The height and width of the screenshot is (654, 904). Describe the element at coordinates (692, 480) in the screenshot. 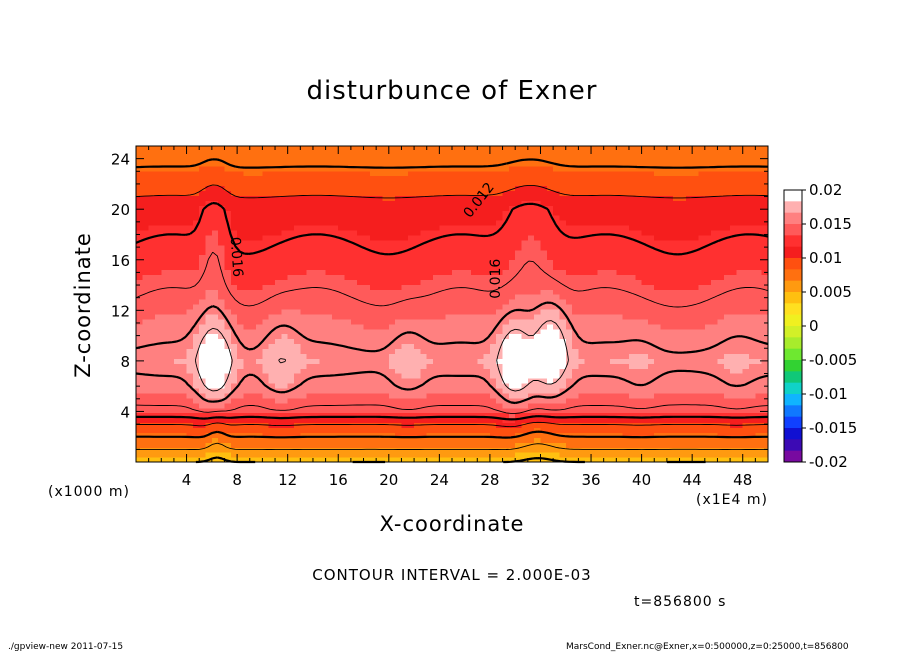

I see `x-tick-label: 44` at that location.